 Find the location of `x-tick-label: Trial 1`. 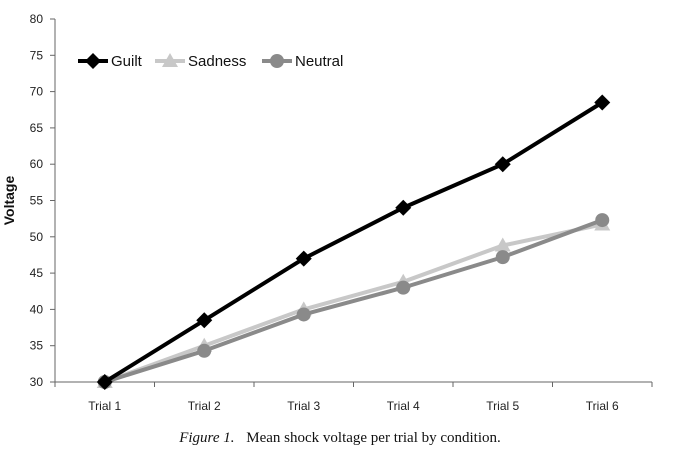

x-tick-label: Trial 1 is located at coordinates (104, 406).